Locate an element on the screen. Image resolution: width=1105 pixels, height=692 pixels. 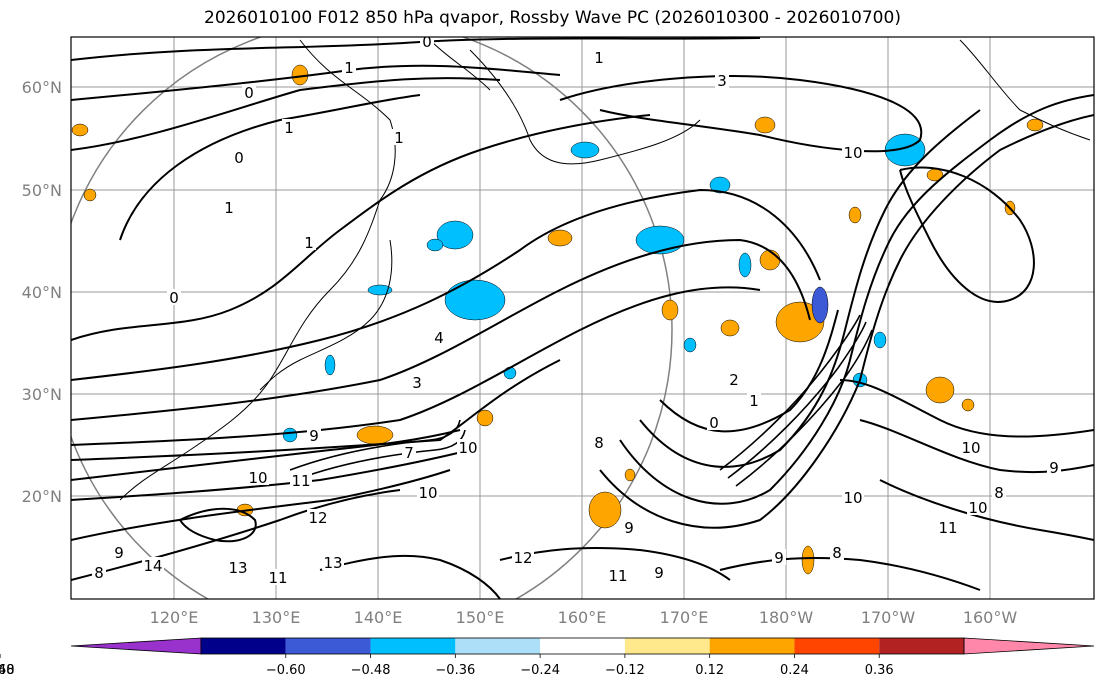
colorbar-tick-label: −0.24 is located at coordinates (540, 670).